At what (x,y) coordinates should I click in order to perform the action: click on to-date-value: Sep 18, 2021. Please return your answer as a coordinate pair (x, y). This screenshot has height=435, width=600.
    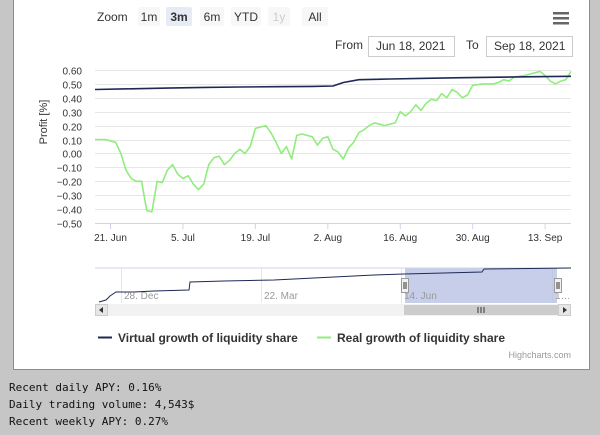
    Looking at the image, I should click on (530, 46).